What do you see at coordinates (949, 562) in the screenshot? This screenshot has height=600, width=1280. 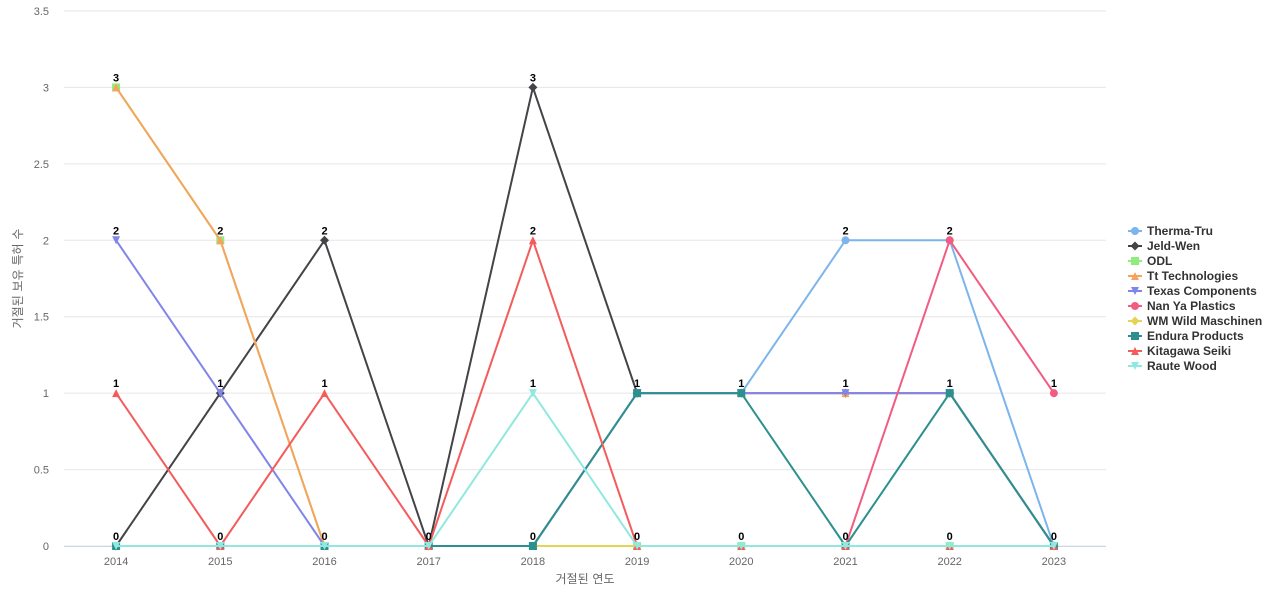 I see `x-tick-label: 2022` at bounding box center [949, 562].